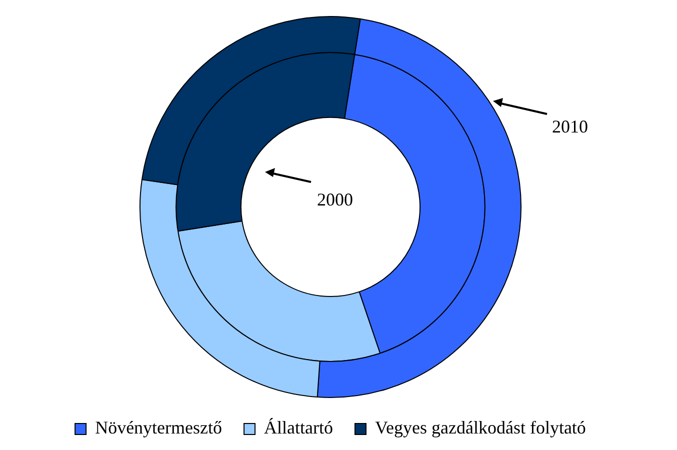  Describe the element at coordinates (299, 428) in the screenshot. I see `legend-label: Állattartó` at that location.